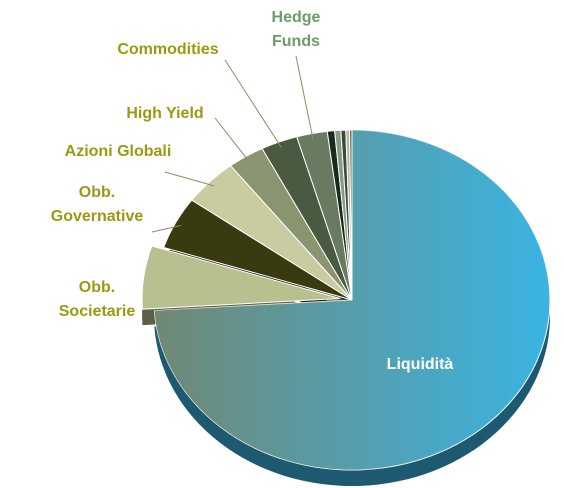 The width and height of the screenshot is (564, 488). What do you see at coordinates (97, 204) in the screenshot?
I see `slice-label: Obb. Governative` at bounding box center [97, 204].